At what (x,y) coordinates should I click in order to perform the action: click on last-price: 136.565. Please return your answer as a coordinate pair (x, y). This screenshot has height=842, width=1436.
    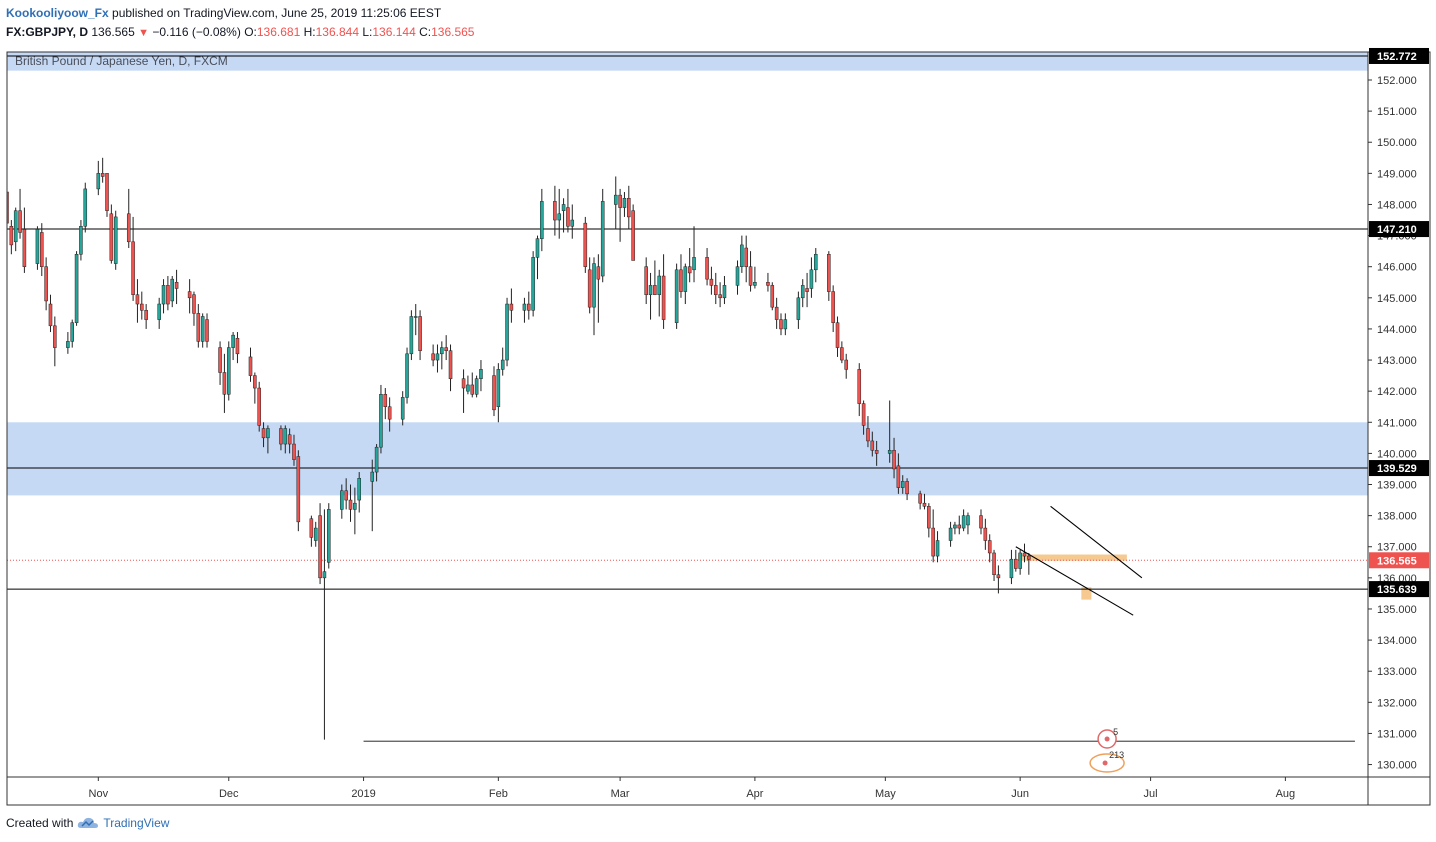
    Looking at the image, I should click on (113, 32).